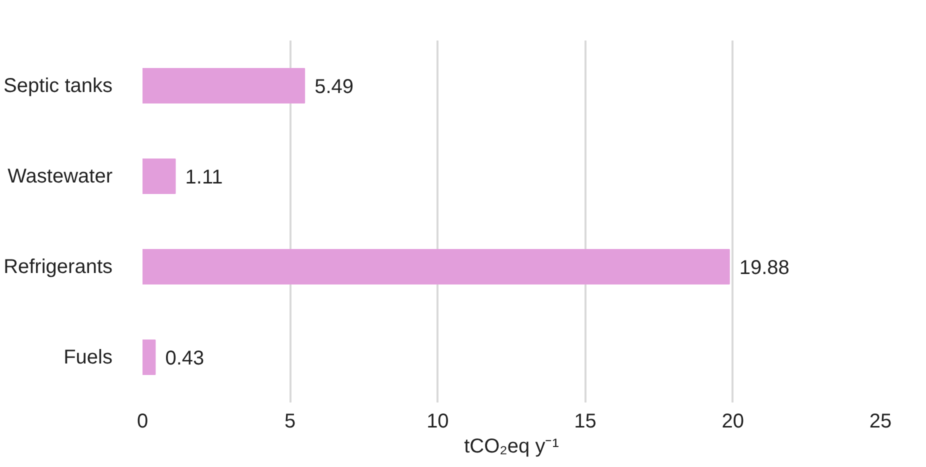 This screenshot has width=926, height=467. What do you see at coordinates (58, 85) in the screenshot?
I see `y-tick-label: Septic tanks` at bounding box center [58, 85].